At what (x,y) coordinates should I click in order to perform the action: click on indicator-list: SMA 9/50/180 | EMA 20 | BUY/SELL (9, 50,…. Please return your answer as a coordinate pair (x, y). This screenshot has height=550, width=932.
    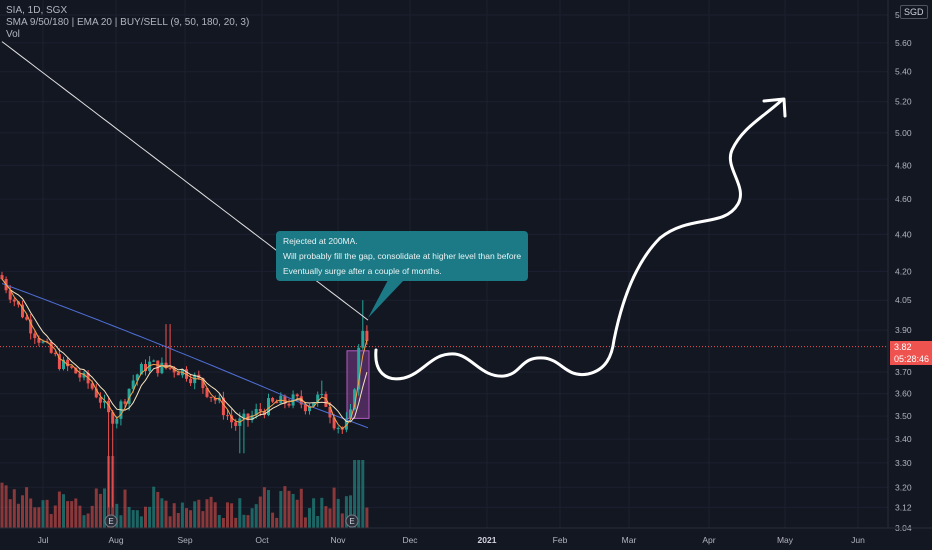
    Looking at the image, I should click on (128, 22).